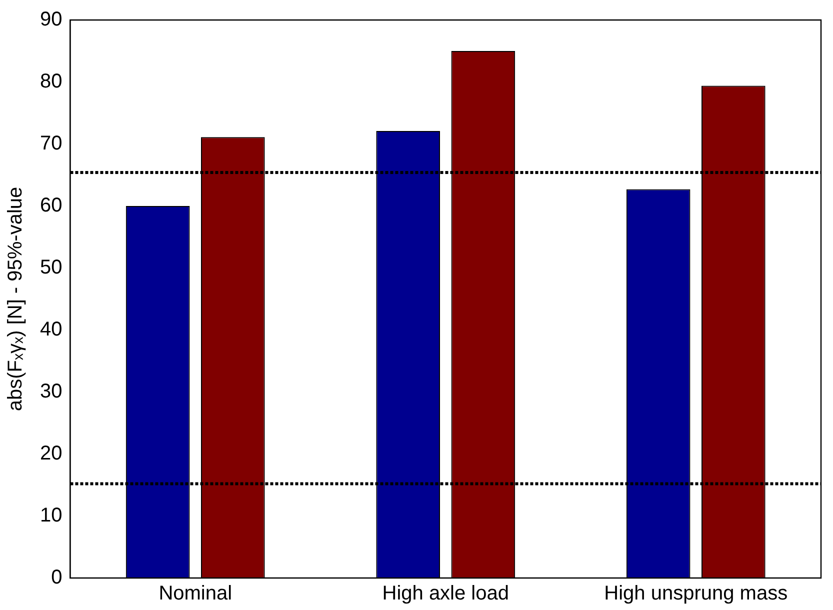 This screenshot has width=833, height=610. I want to click on y-tick-label: 20, so click(51, 453).